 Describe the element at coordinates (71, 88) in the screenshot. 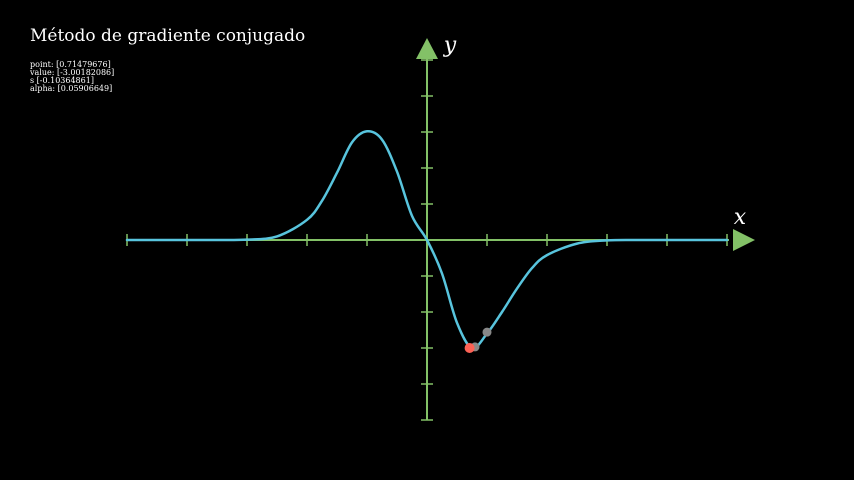

I see `readout-alpha: alpha: [0.05906649]` at that location.